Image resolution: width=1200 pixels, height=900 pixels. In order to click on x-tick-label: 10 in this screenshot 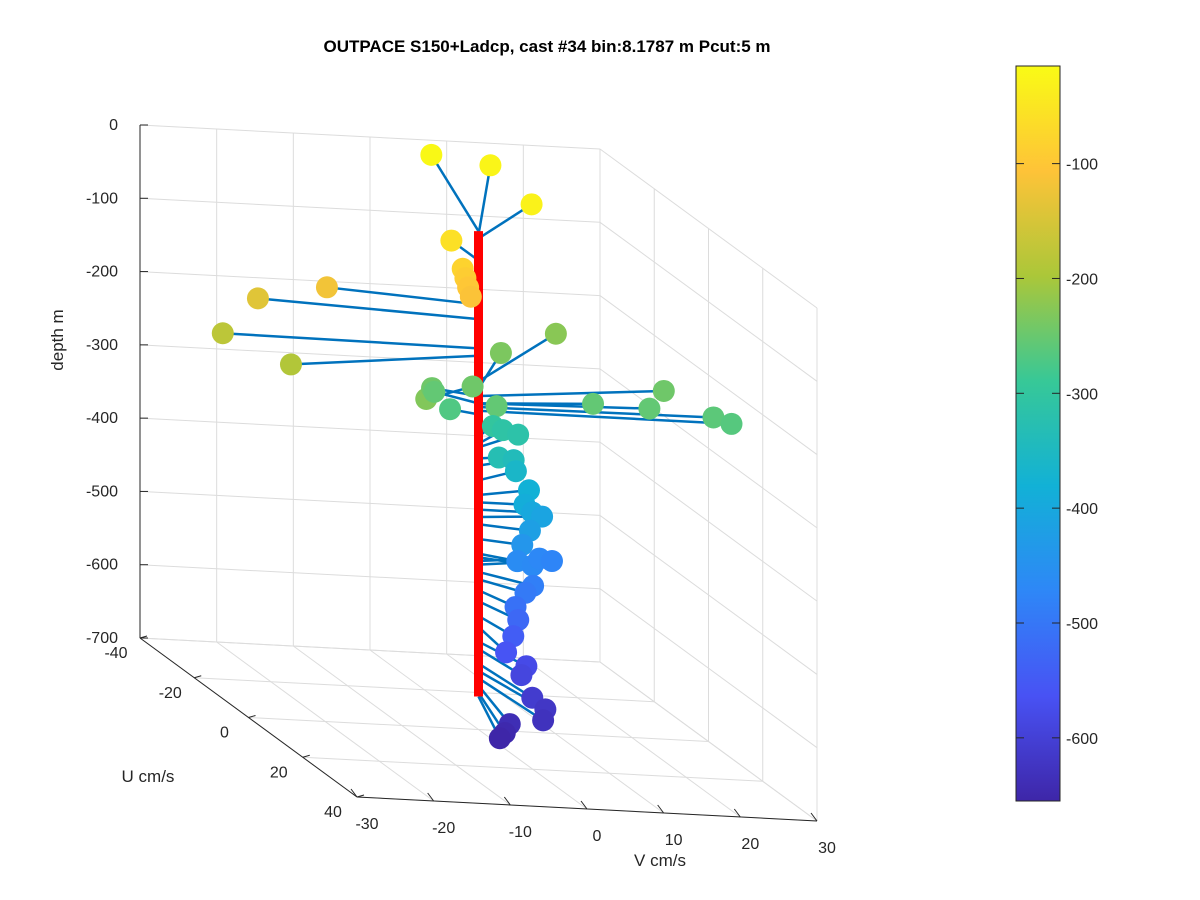, I will do `click(674, 840)`.